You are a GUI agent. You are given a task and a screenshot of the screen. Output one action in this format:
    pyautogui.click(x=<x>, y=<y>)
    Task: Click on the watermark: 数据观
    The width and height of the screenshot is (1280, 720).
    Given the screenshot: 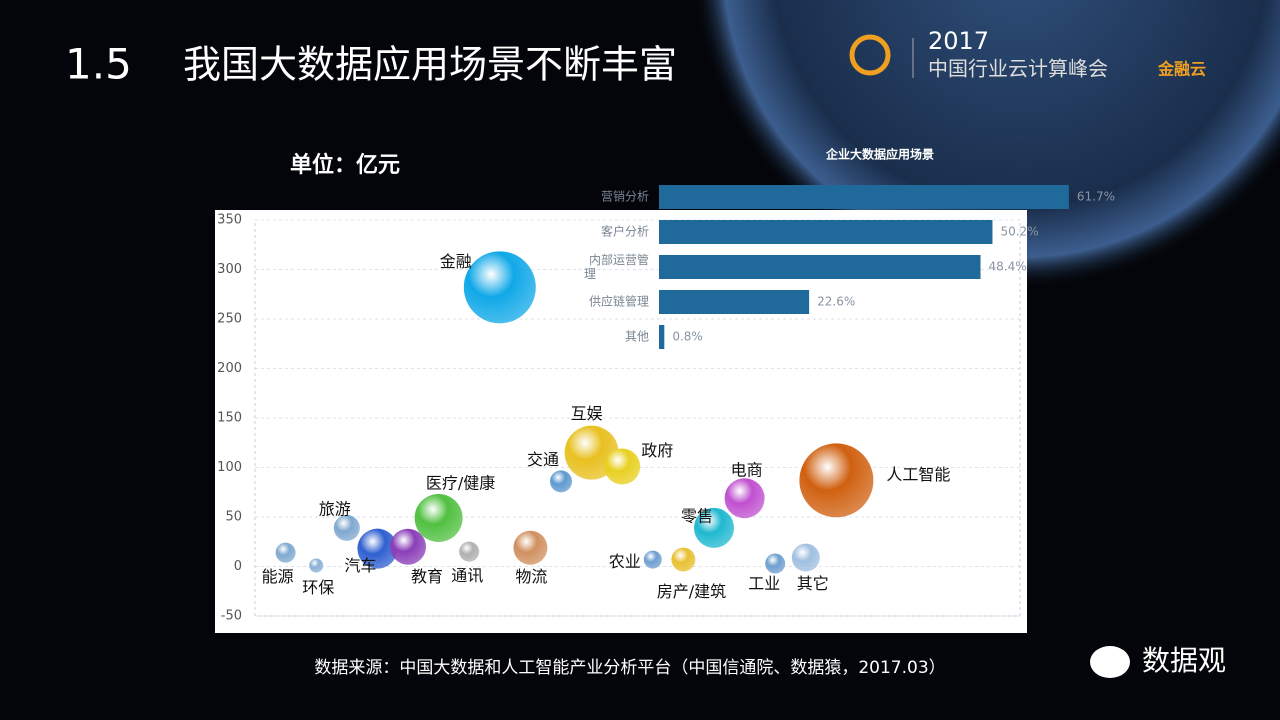 What is the action you would take?
    pyautogui.click(x=1184, y=660)
    